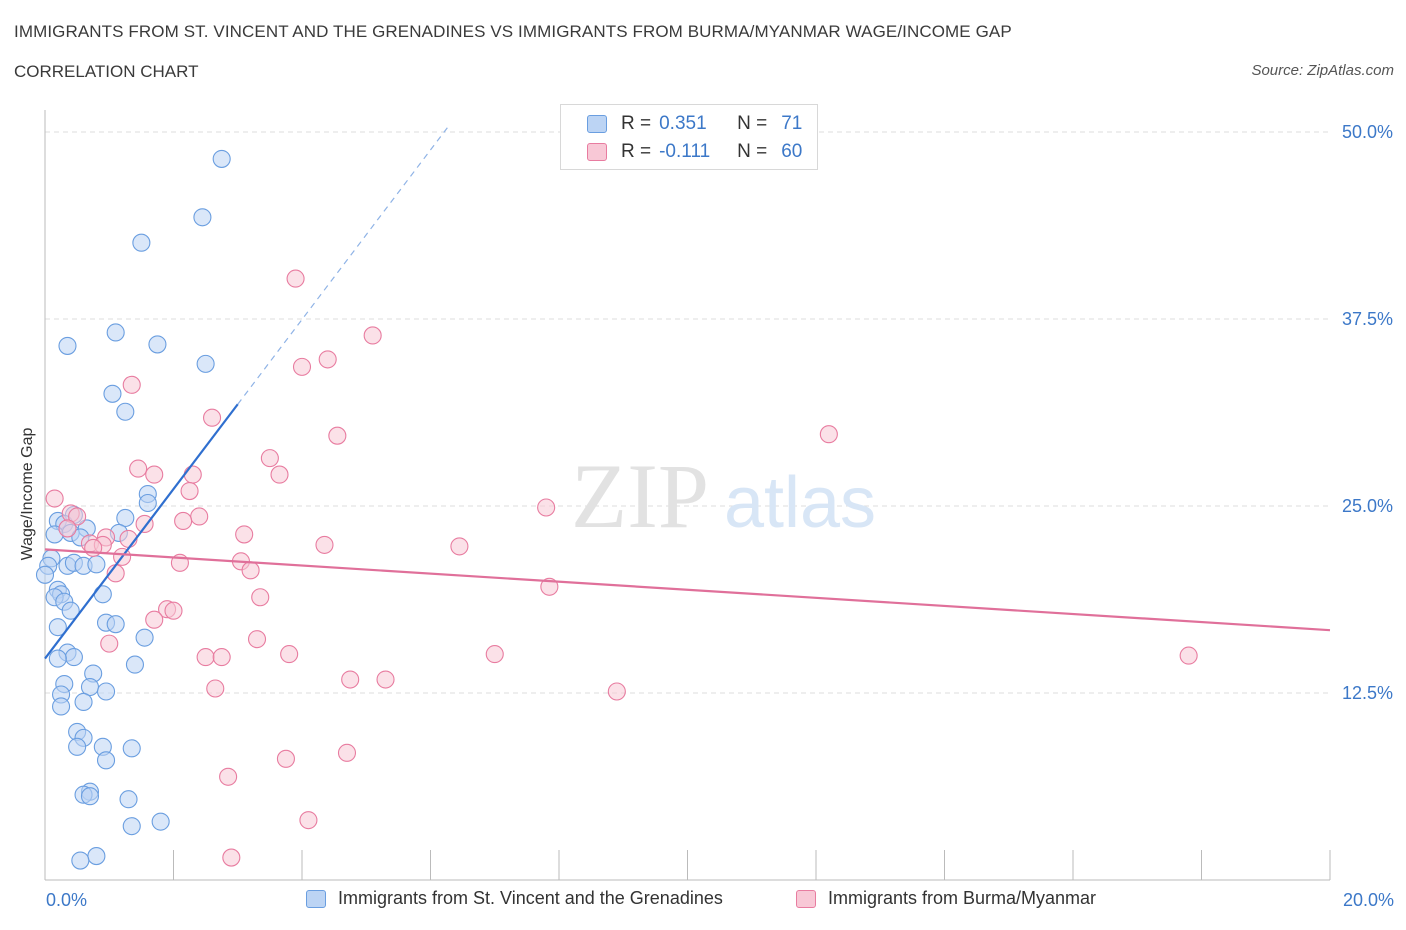  Describe the element at coordinates (1368, 900) in the screenshot. I see `x-tick-label-max: 20.0%` at that location.